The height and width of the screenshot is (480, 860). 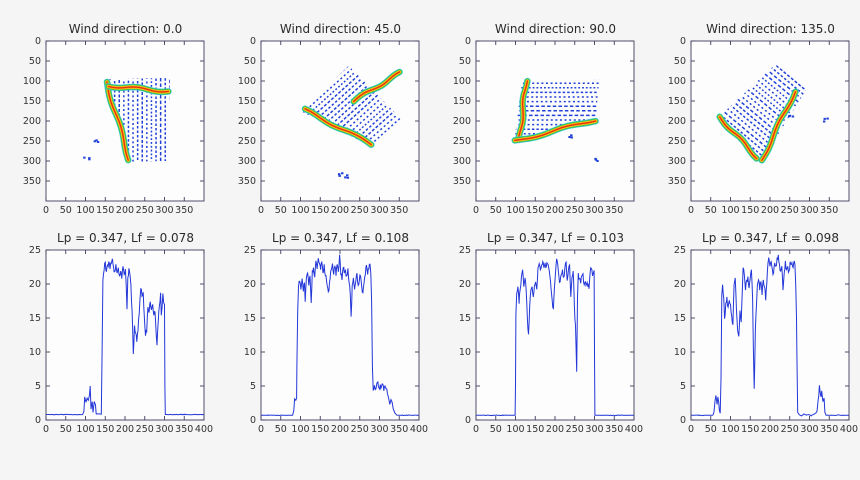 What do you see at coordinates (770, 29) in the screenshot?
I see `subplot-title: Wind direction: 135.0` at bounding box center [770, 29].